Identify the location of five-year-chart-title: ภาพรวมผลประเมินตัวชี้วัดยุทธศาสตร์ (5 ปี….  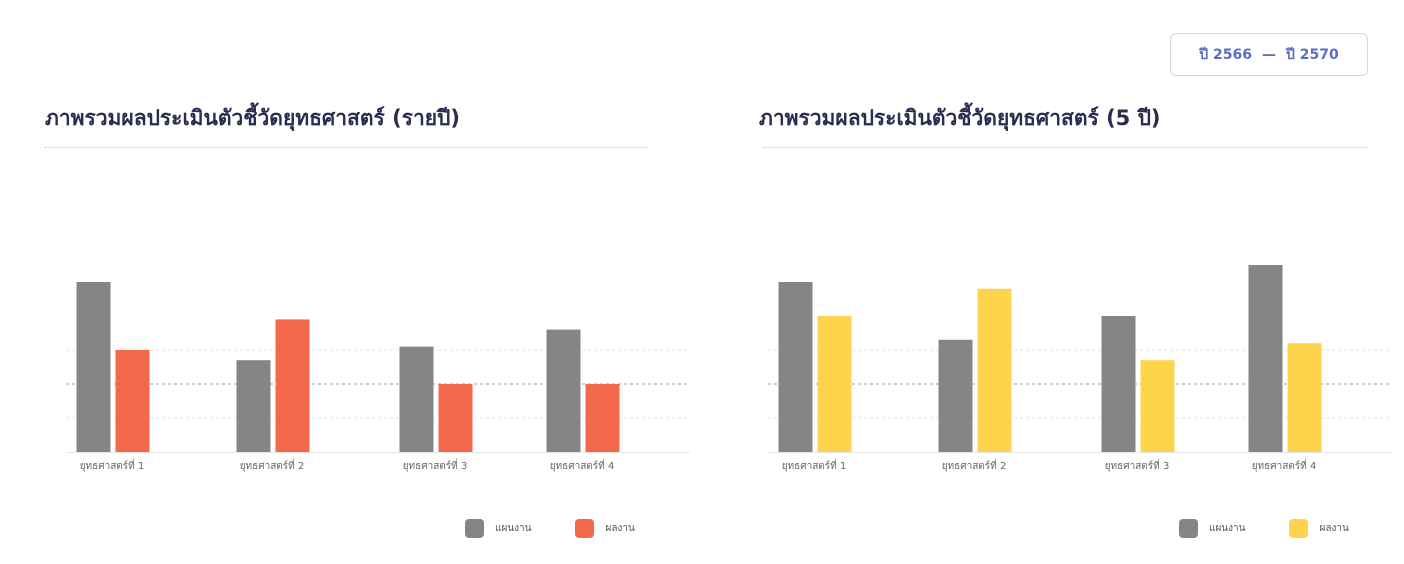
(960, 118).